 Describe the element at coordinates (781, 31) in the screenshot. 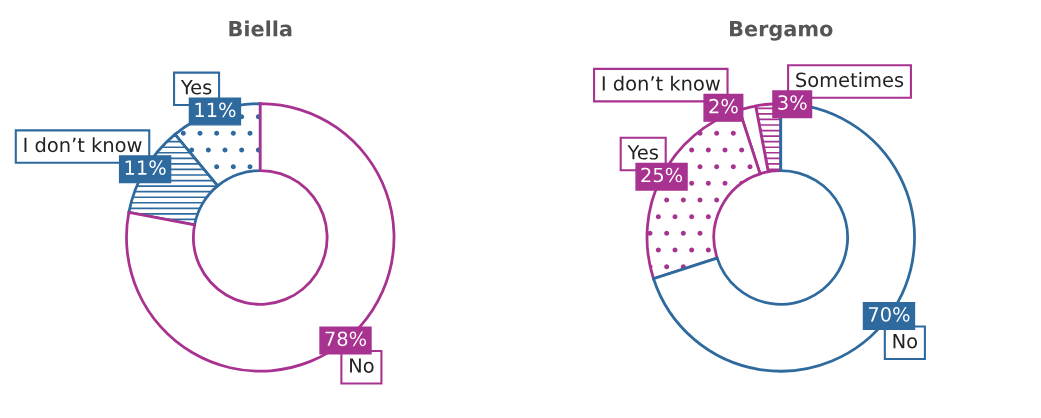

I see `chart-title: Bergamo` at that location.